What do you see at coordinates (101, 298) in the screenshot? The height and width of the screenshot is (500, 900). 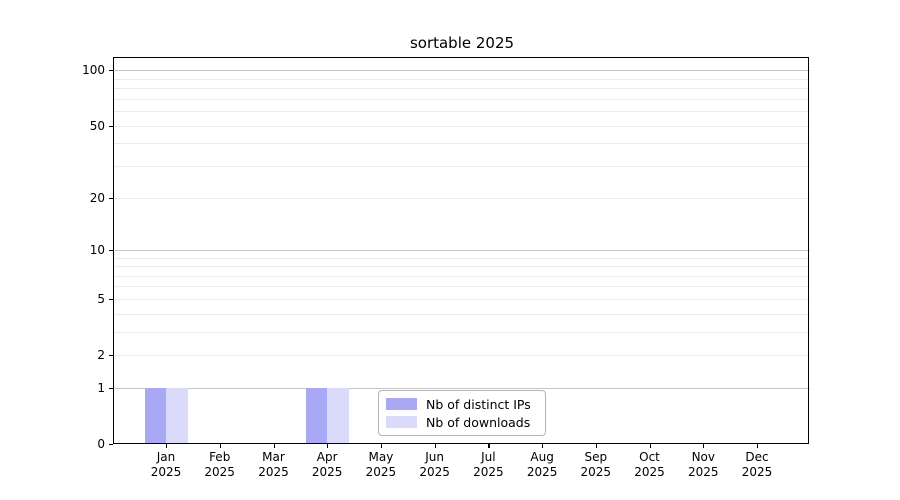 I see `y-tick-label: 5` at bounding box center [101, 298].